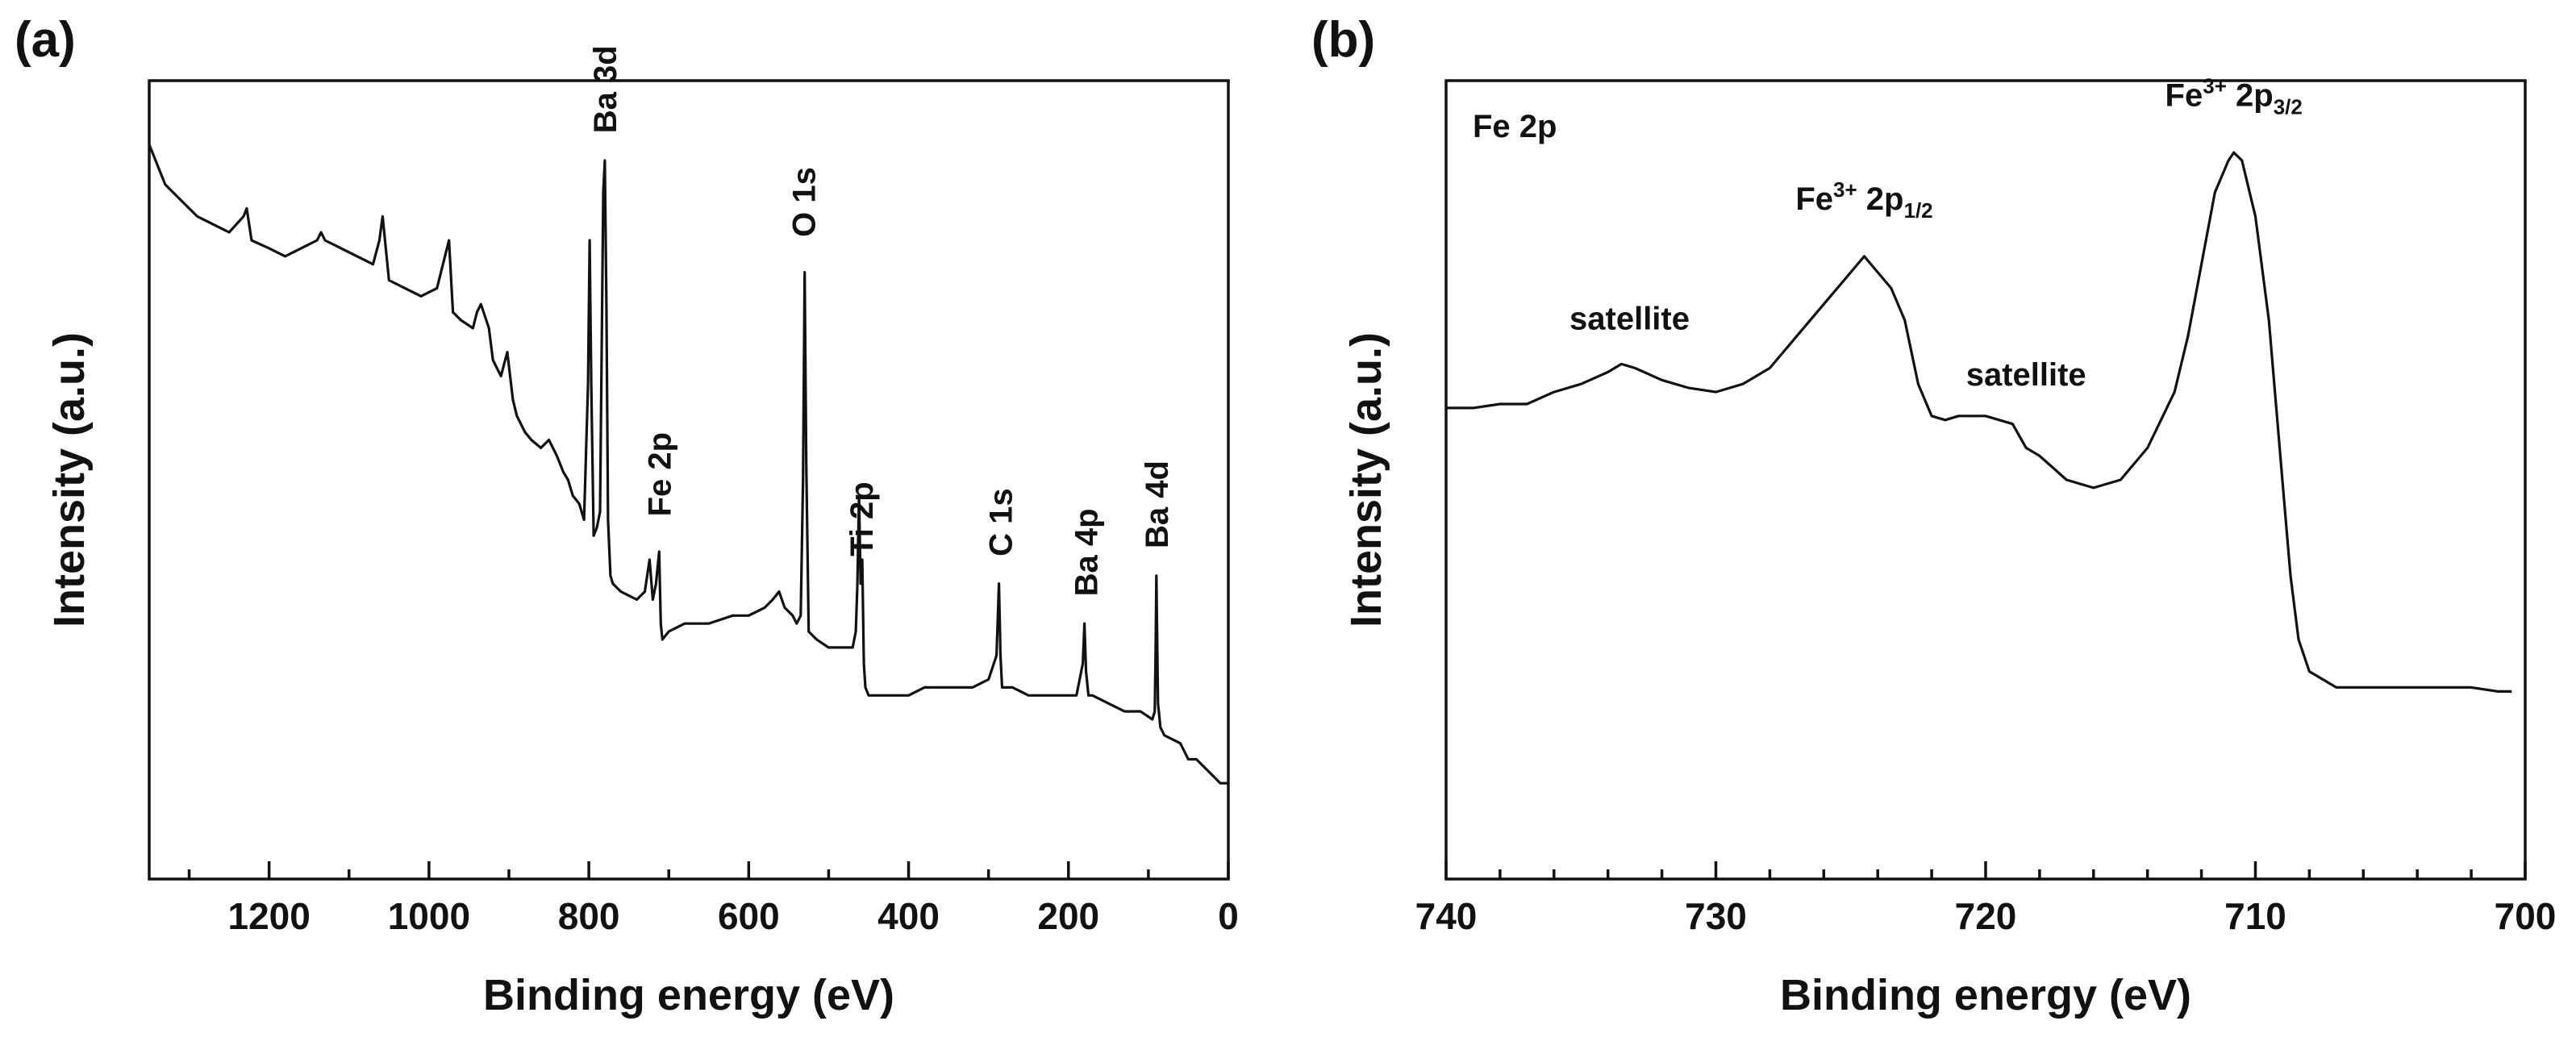  What do you see at coordinates (1001, 522) in the screenshot?
I see `a-peak-label-4: C 1s` at bounding box center [1001, 522].